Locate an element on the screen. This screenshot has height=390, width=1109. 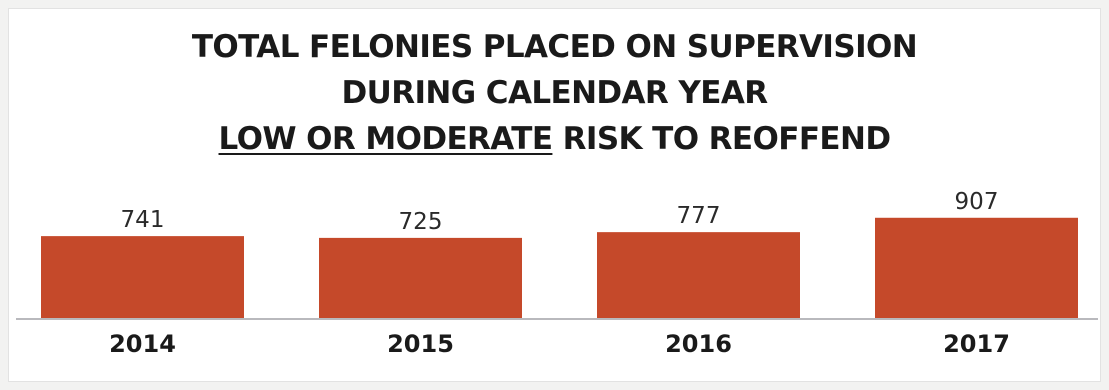
x-tick-label-2017: 2017 is located at coordinates (976, 344).